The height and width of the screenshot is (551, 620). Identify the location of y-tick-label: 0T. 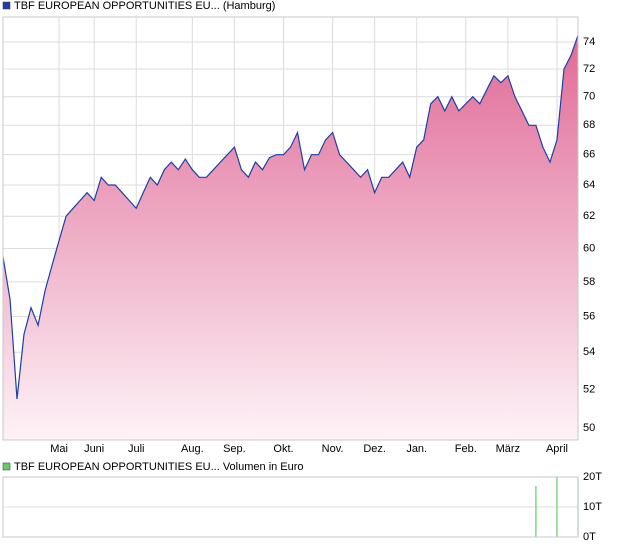
(589, 537).